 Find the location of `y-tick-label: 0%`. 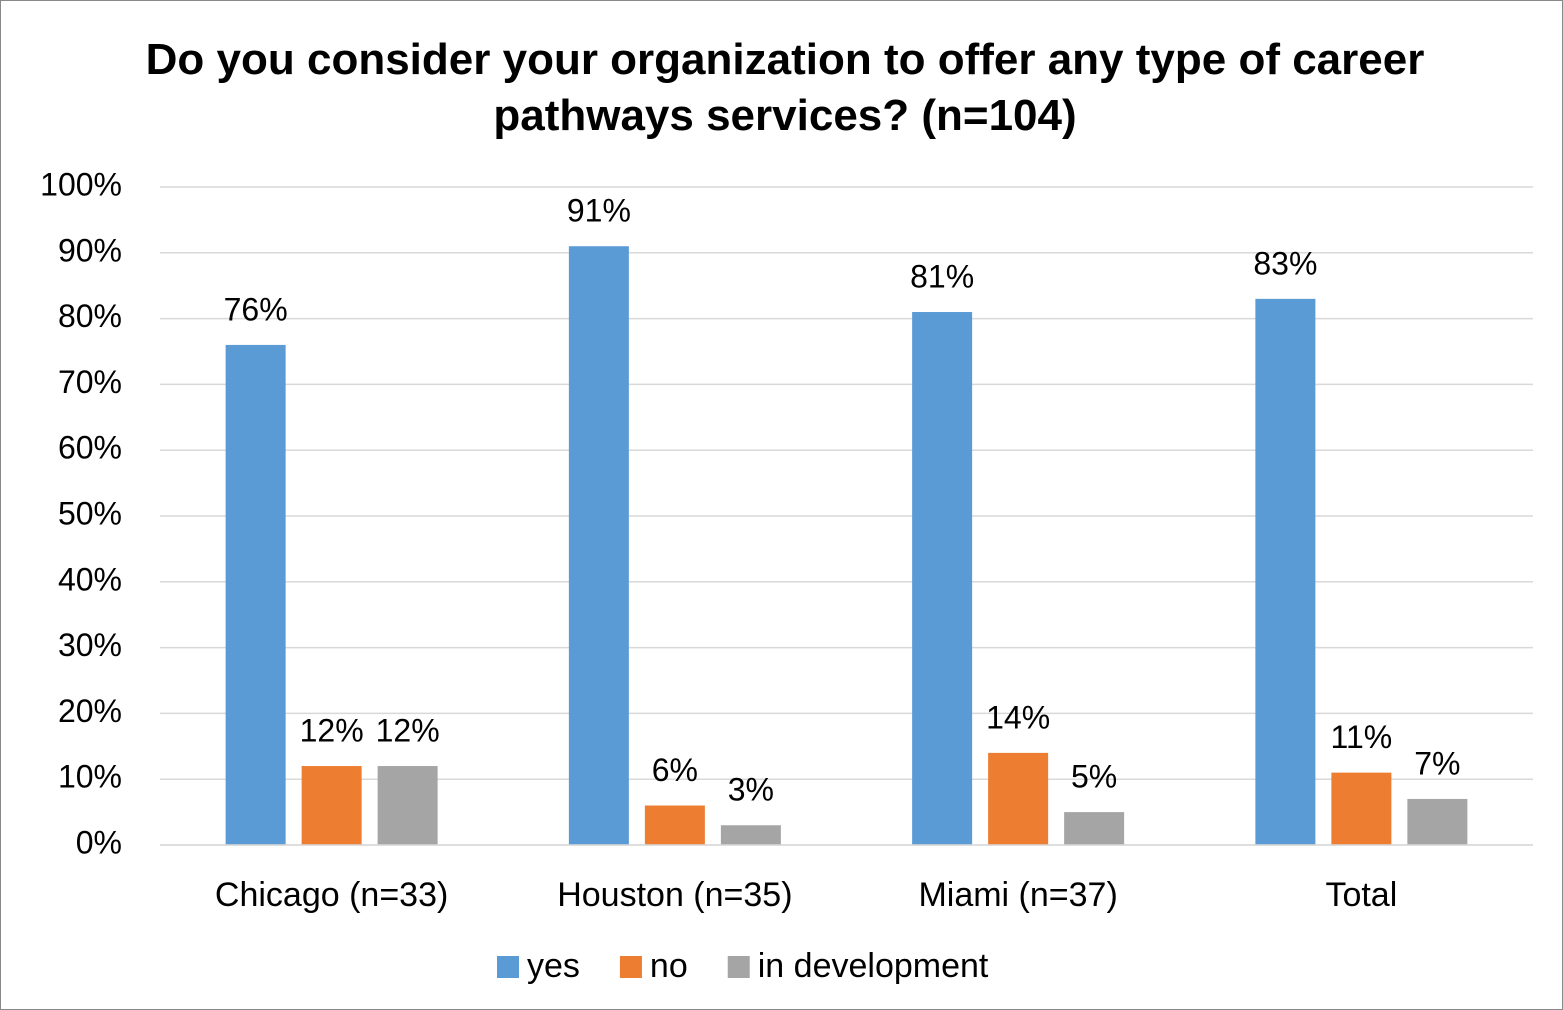

y-tick-label: 0% is located at coordinates (99, 842).